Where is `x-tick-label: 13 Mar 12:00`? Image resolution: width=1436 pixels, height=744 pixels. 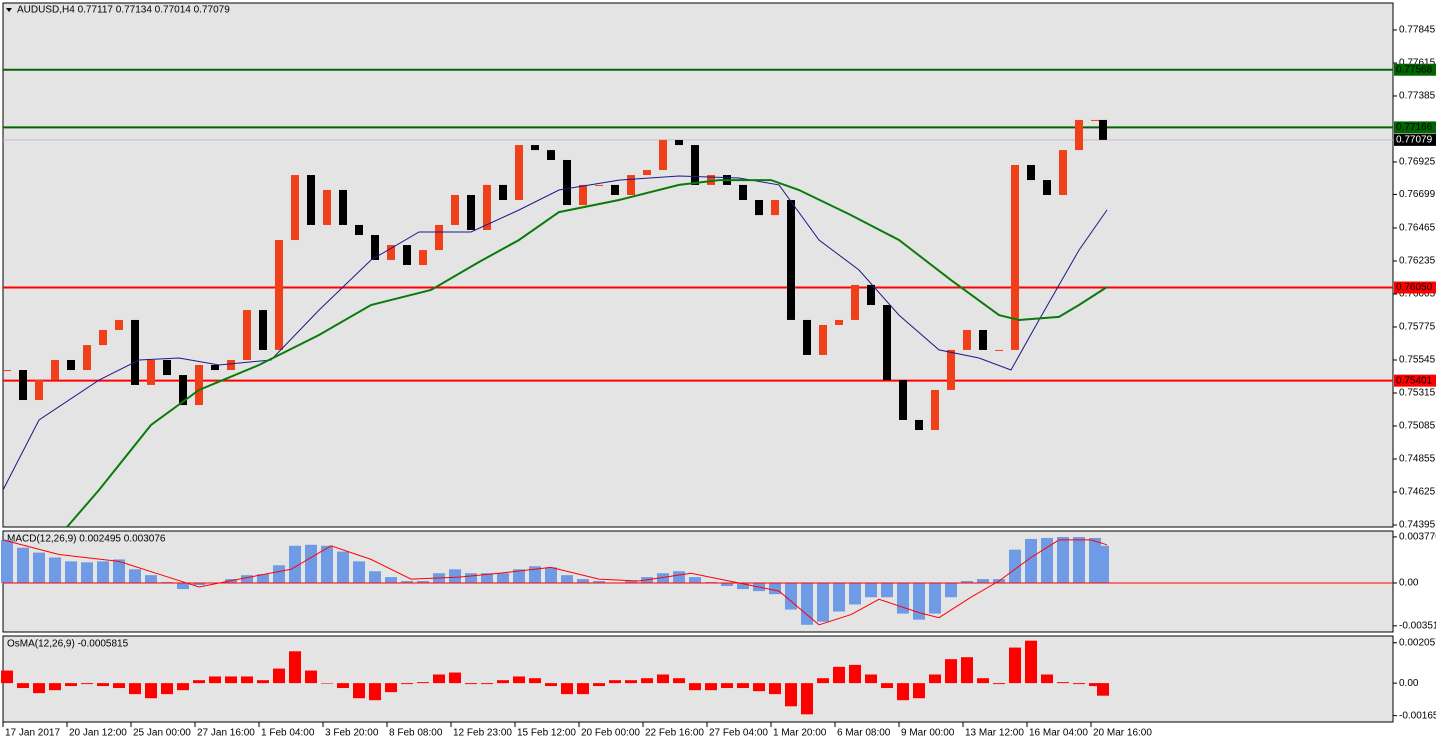 x-tick-label: 13 Mar 12:00 is located at coordinates (994, 733).